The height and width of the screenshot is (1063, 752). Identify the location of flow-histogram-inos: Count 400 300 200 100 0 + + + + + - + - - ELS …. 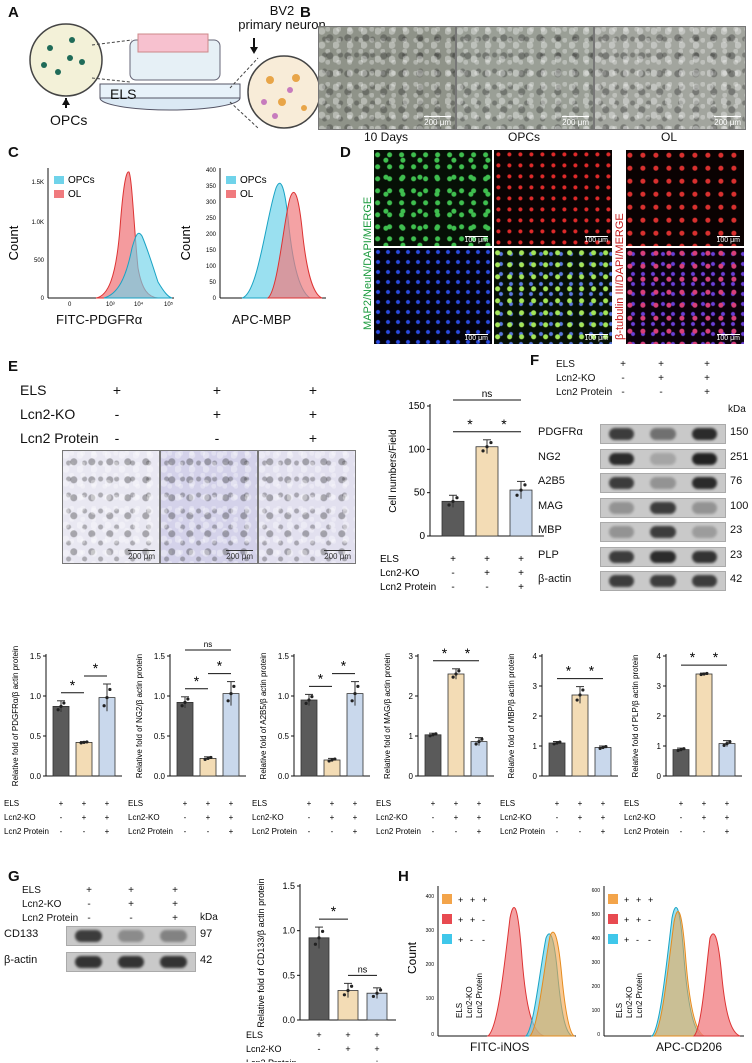
(492, 962).